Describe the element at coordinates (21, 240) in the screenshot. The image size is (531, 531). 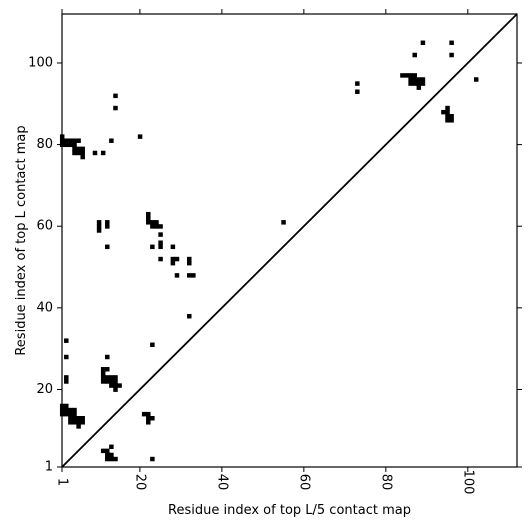
I see `y-axis-label: Residue index of top L contact map` at that location.